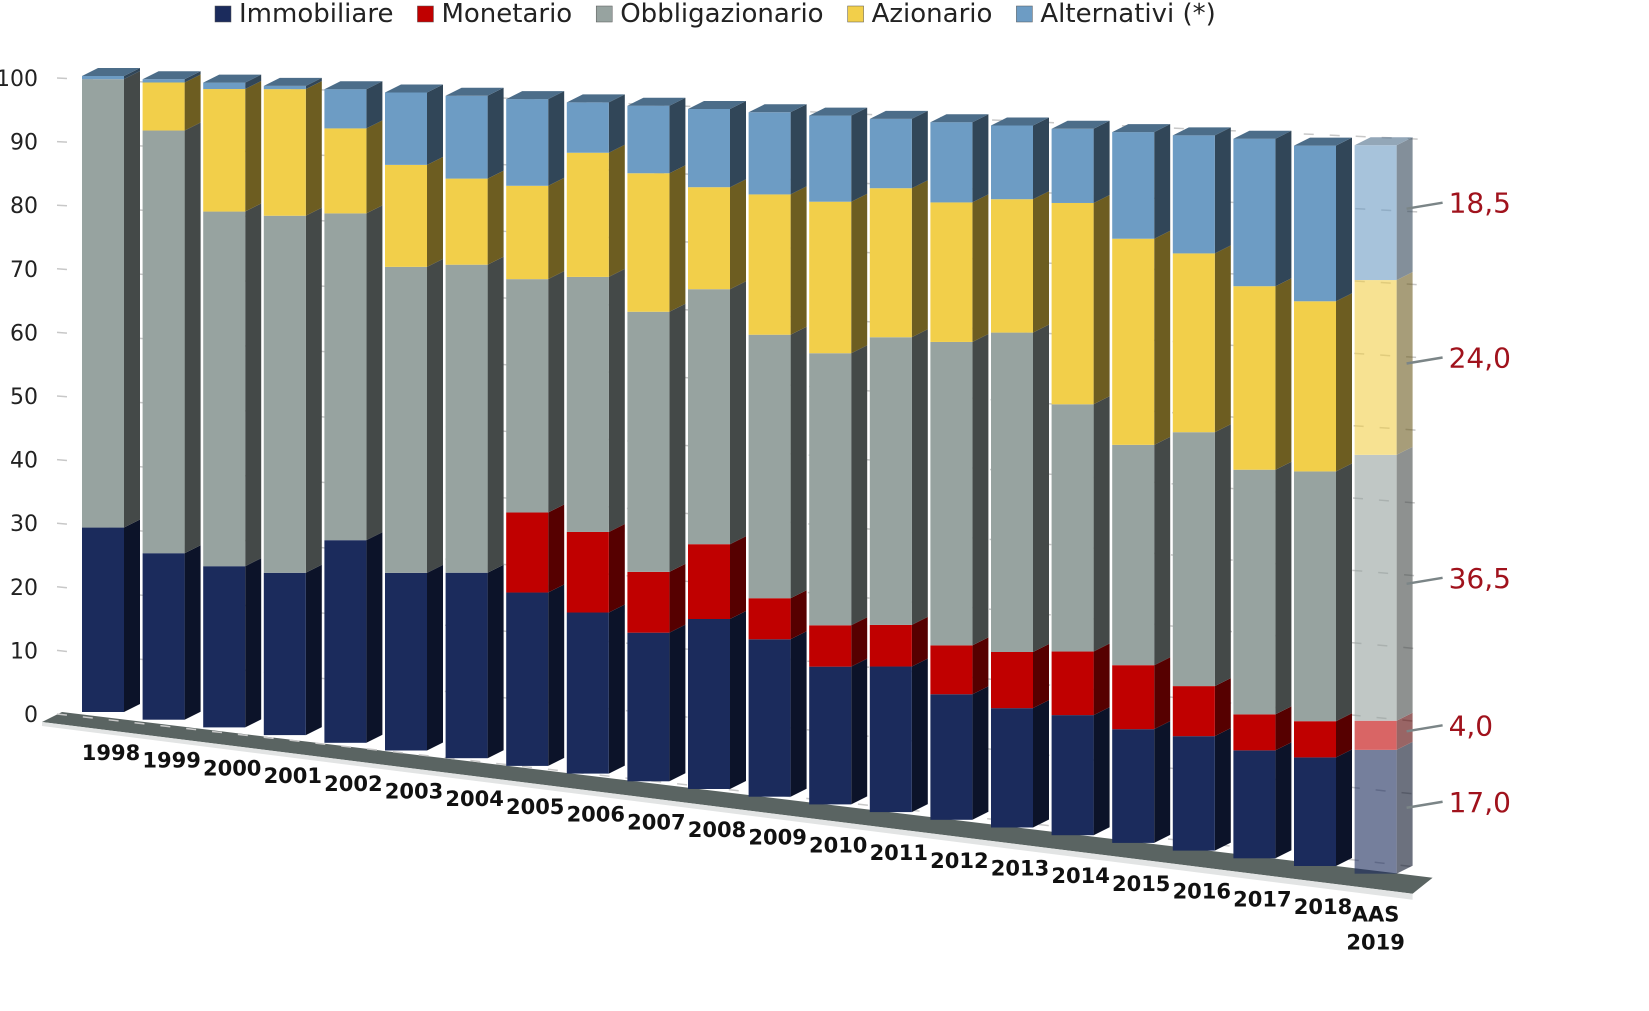  What do you see at coordinates (474, 423) in the screenshot?
I see `bar-2004` at bounding box center [474, 423].